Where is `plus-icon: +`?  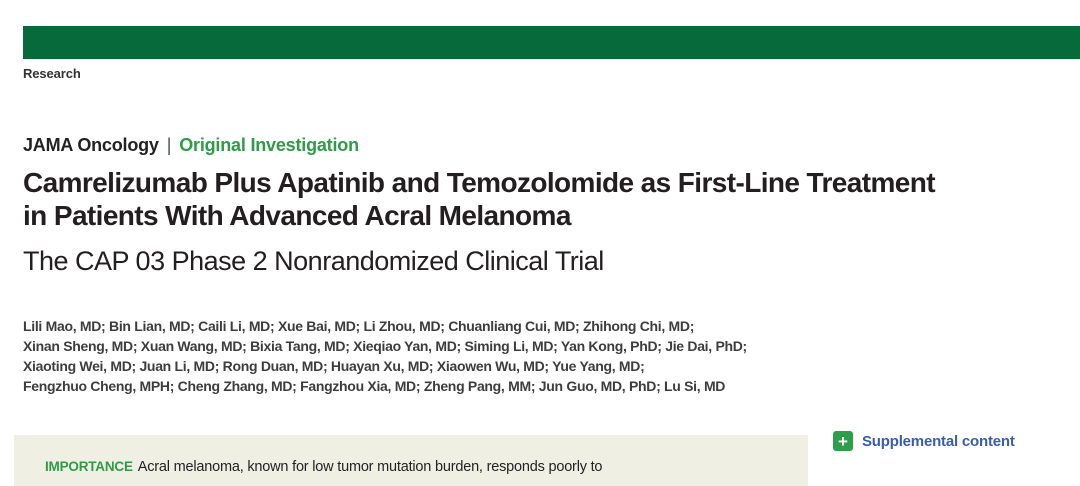 plus-icon: + is located at coordinates (843, 441).